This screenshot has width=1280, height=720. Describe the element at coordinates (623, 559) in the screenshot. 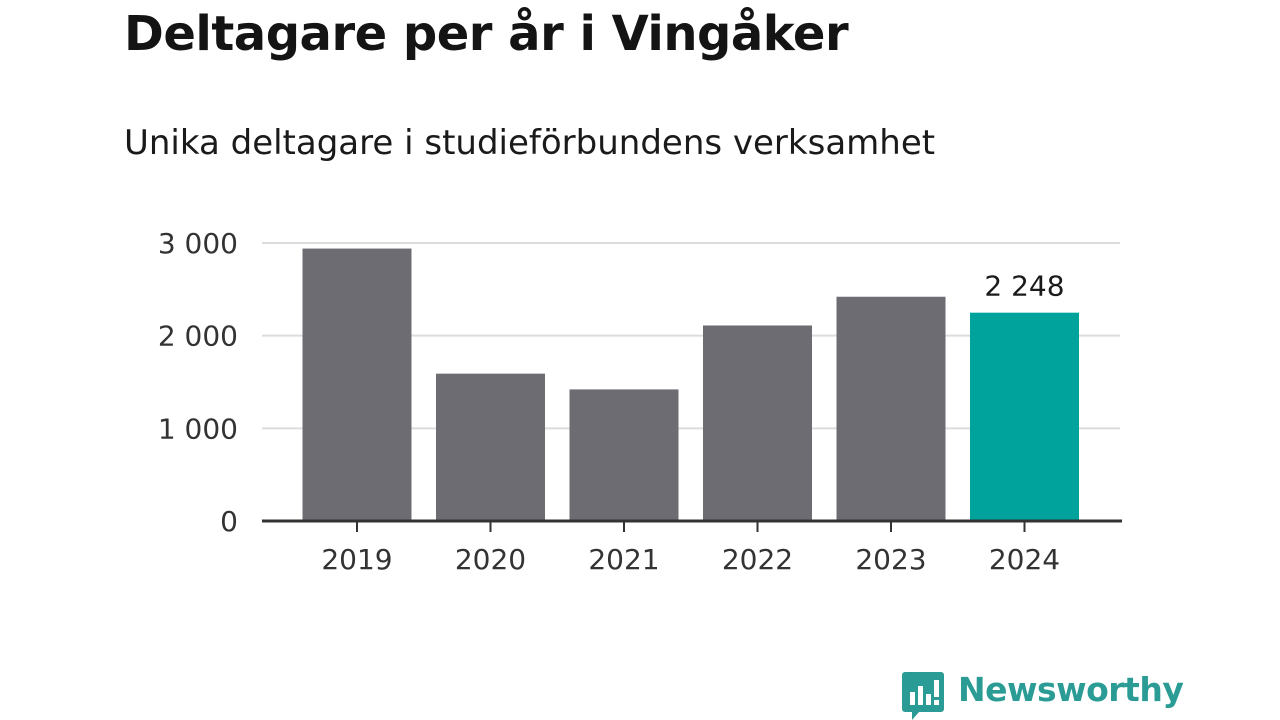

I see `x-tick-label: 2021` at that location.